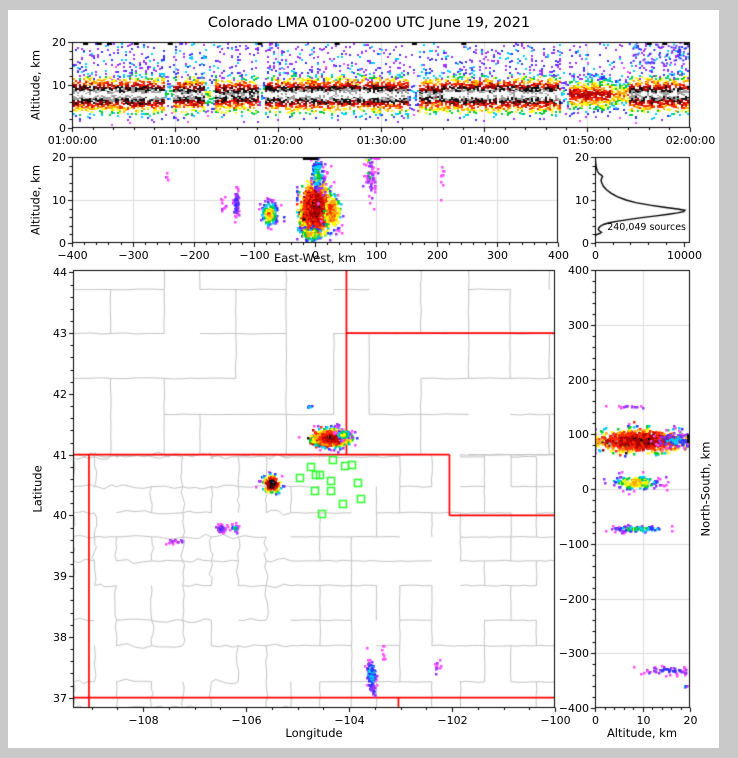  What do you see at coordinates (278, 140) in the screenshot?
I see `tick-label: 01:20:00` at bounding box center [278, 140].